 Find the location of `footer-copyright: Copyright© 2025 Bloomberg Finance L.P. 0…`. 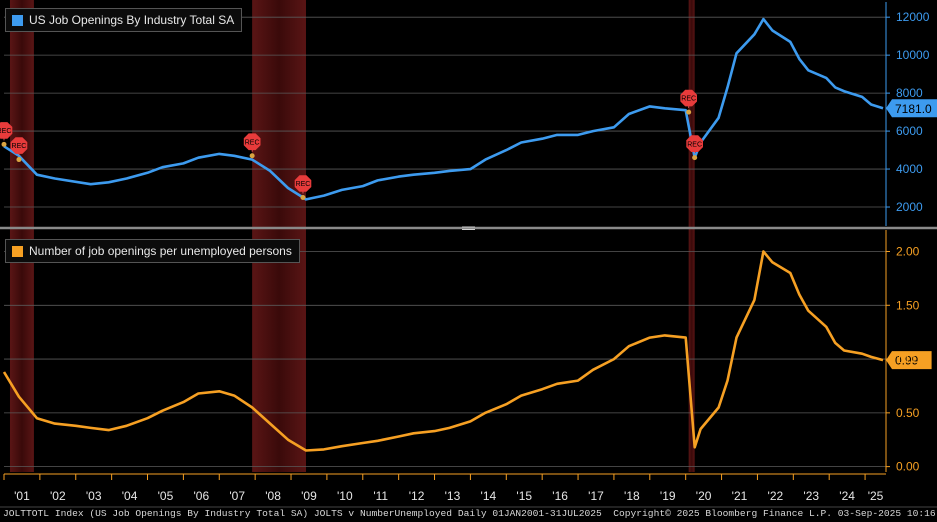

footer-copyright: Copyright© 2025 Bloomberg Finance L.P. 0… is located at coordinates (774, 513).